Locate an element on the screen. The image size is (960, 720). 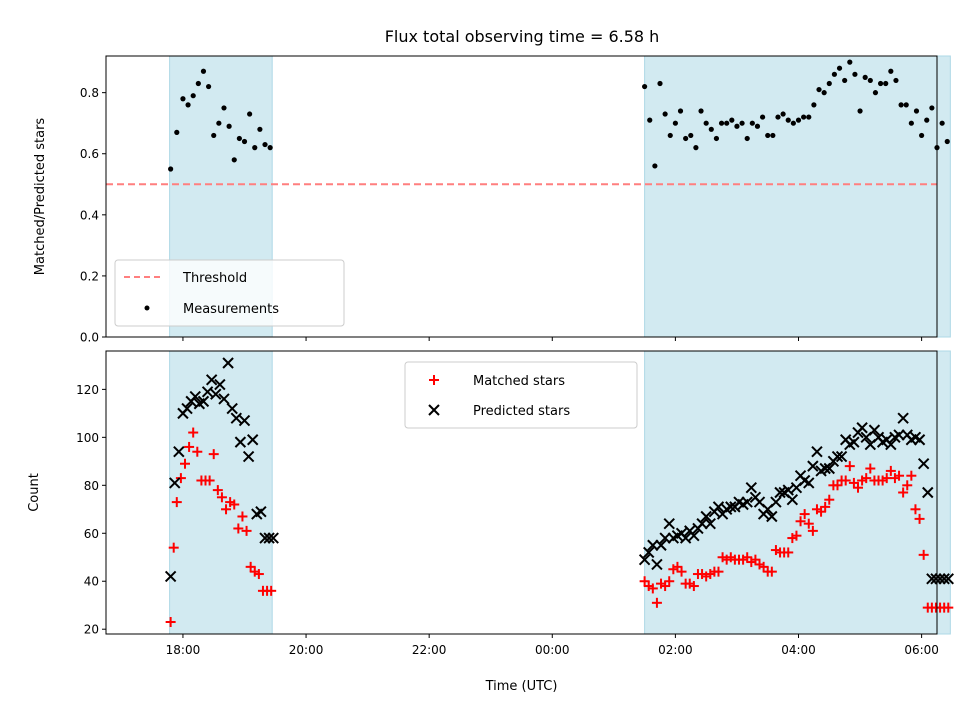
y-tick-label: 0.0 is located at coordinates (89, 338).